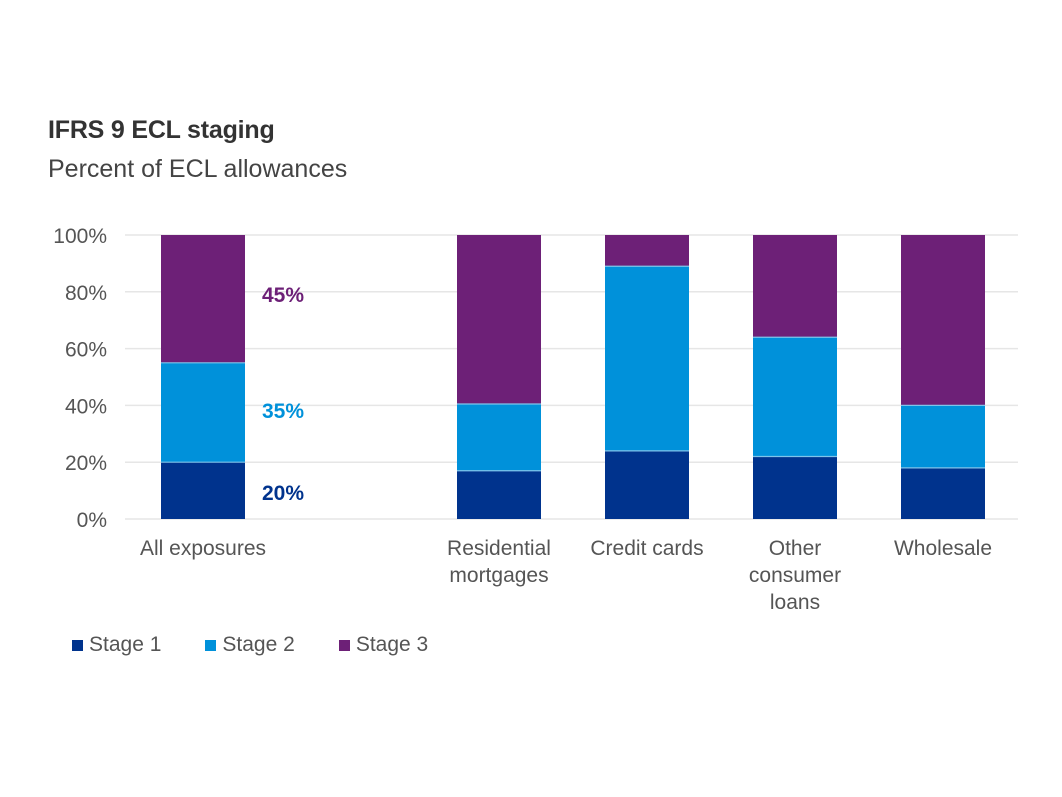  I want to click on chart-subtitle: Percent of ECL allowances, so click(198, 169).